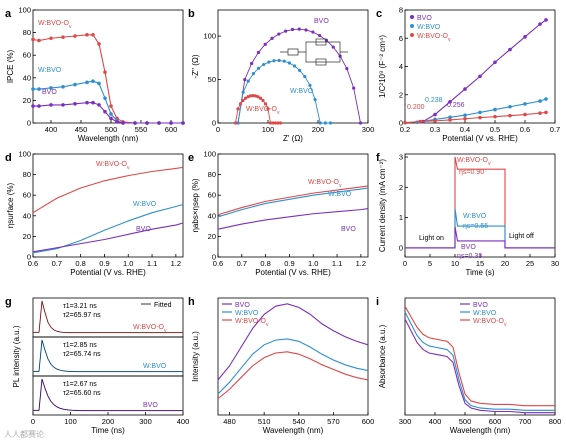  I want to click on series-line-bvo, so click(484, 71).